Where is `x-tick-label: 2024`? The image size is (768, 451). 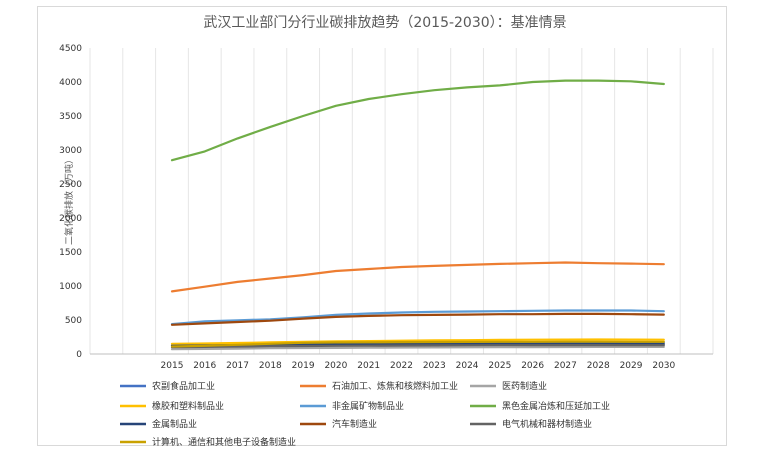
x-tick-label: 2024 is located at coordinates (467, 366).